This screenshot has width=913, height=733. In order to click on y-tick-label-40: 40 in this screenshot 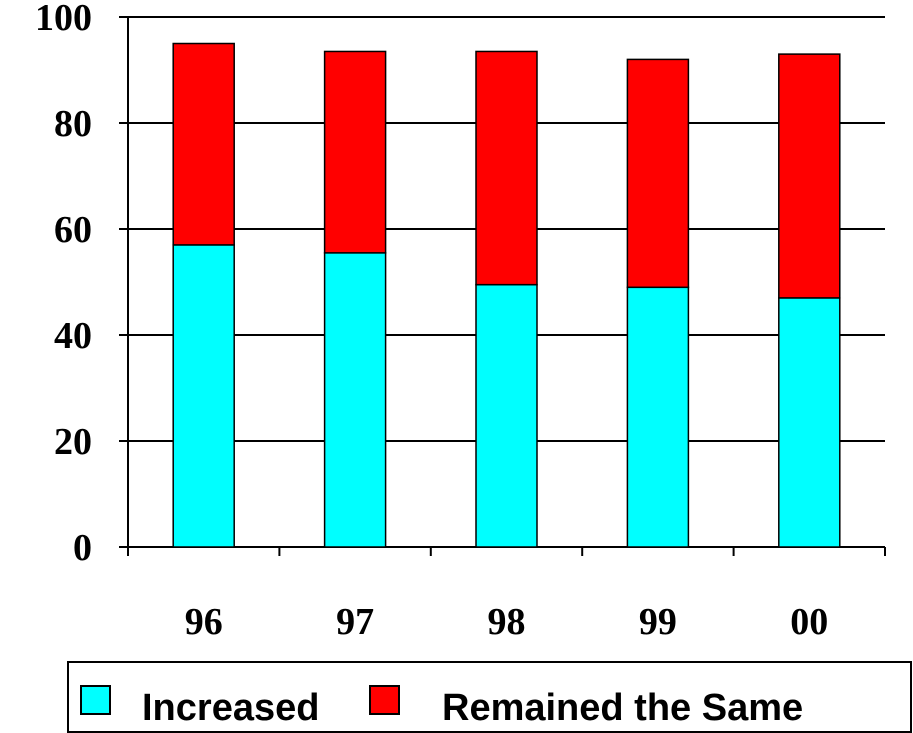, I will do `click(73, 336)`.